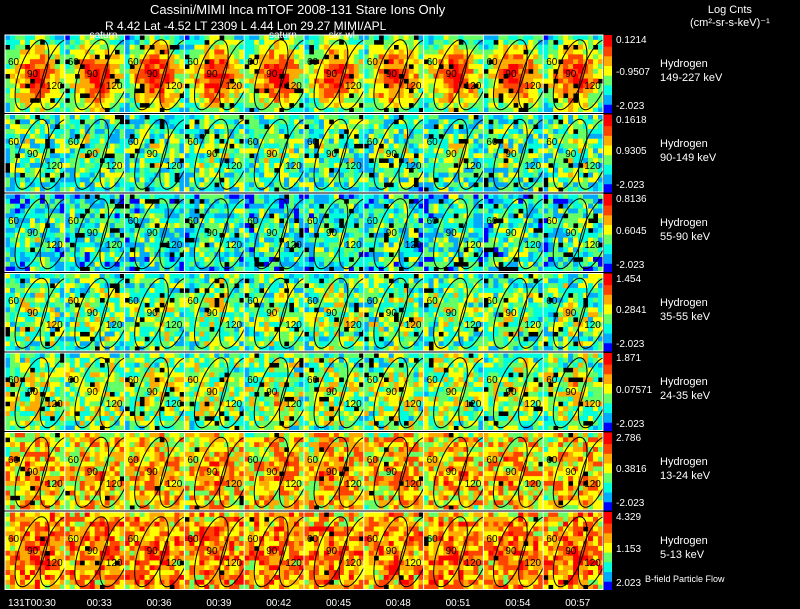 This screenshot has width=800, height=609. What do you see at coordinates (685, 389) in the screenshot?
I see `panel-label: Hydrogen 24-35 keV` at bounding box center [685, 389].